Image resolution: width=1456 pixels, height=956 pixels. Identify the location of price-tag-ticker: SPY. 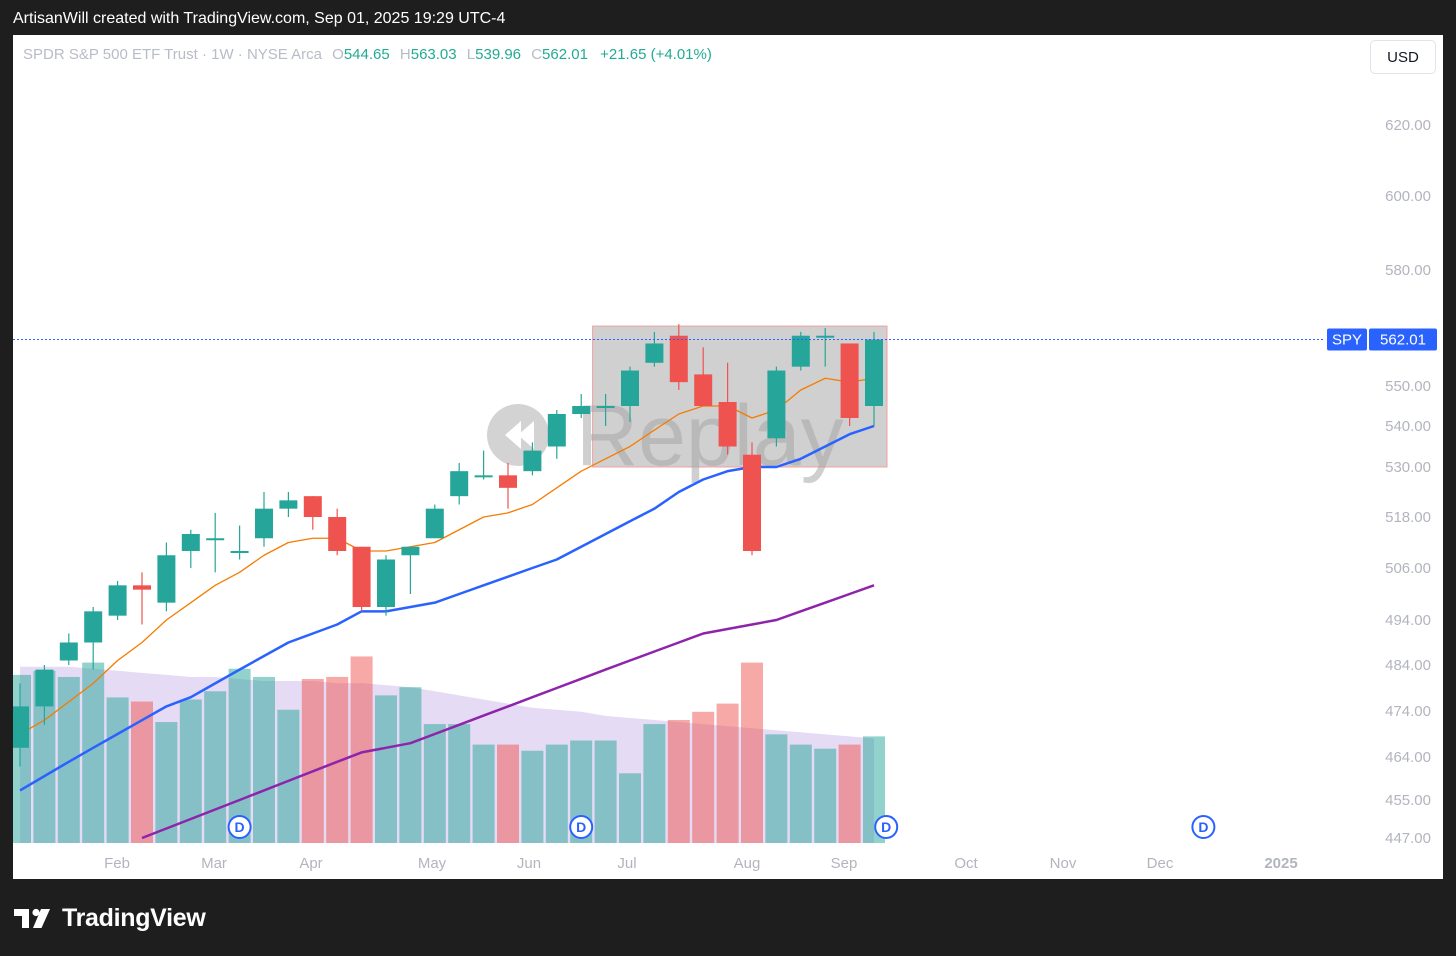
(1347, 340).